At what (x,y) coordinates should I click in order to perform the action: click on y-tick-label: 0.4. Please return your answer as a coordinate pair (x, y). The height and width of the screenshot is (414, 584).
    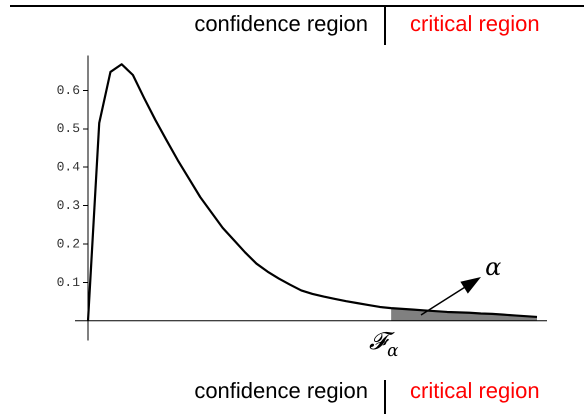
    Looking at the image, I should click on (68, 167).